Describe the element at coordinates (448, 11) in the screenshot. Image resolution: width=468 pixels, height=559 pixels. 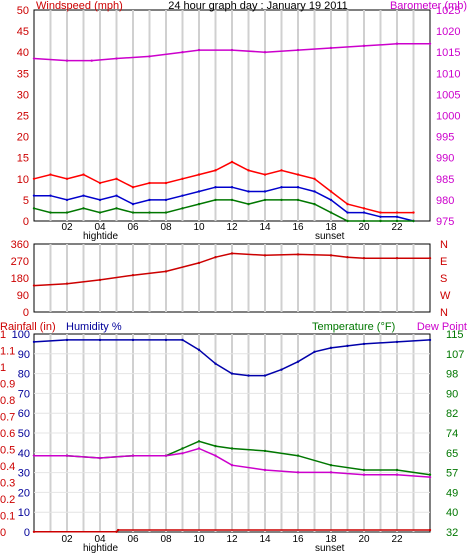
I see `tick-label: 1025` at that location.